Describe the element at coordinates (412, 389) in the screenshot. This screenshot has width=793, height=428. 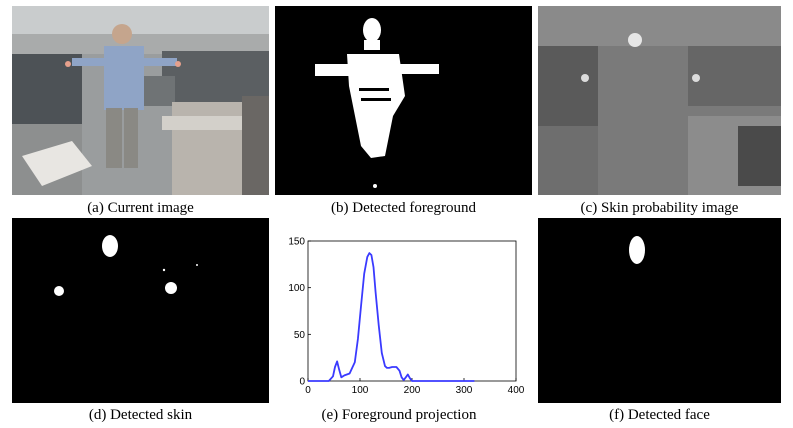
I see `x-tick-label: 200` at that location.